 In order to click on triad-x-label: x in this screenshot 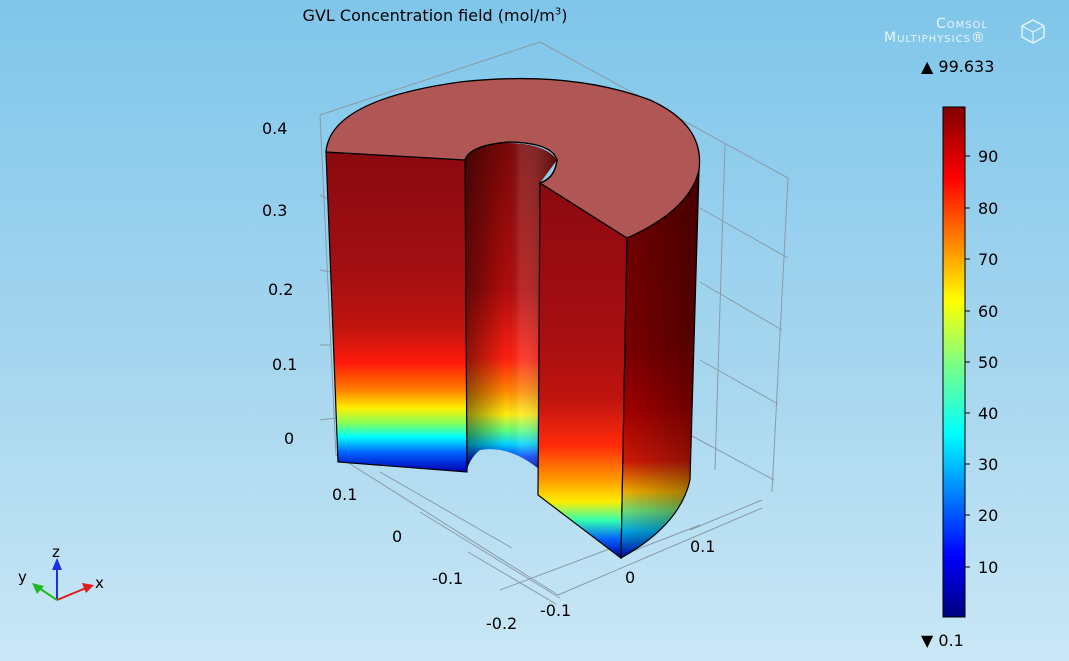, I will do `click(99, 583)`.